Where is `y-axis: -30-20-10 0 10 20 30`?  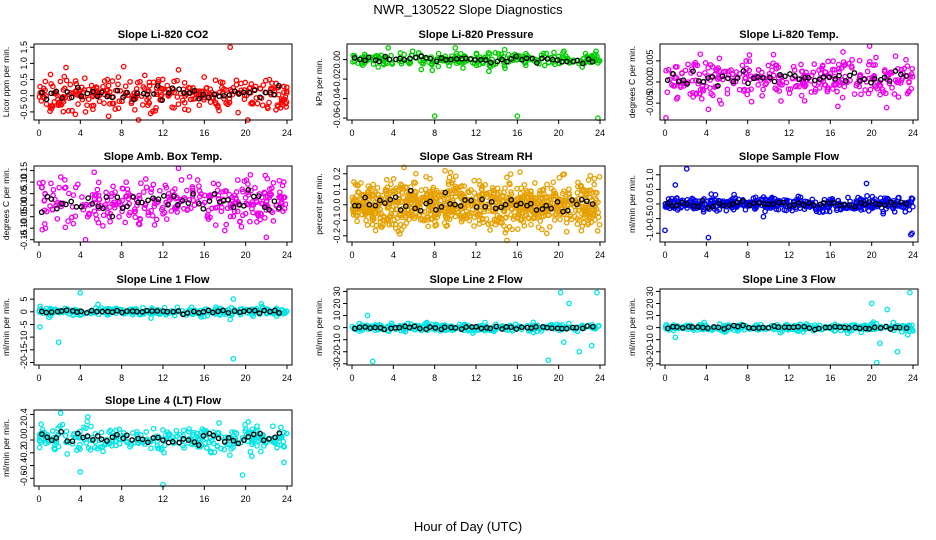
y-axis: -30-20-10 0 10 20 30 is located at coordinates (652, 328).